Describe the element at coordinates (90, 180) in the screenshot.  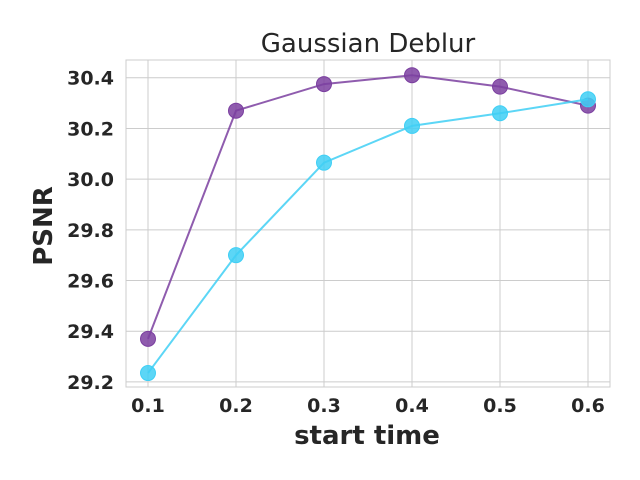
I see `y-tick-label: 30.0` at that location.